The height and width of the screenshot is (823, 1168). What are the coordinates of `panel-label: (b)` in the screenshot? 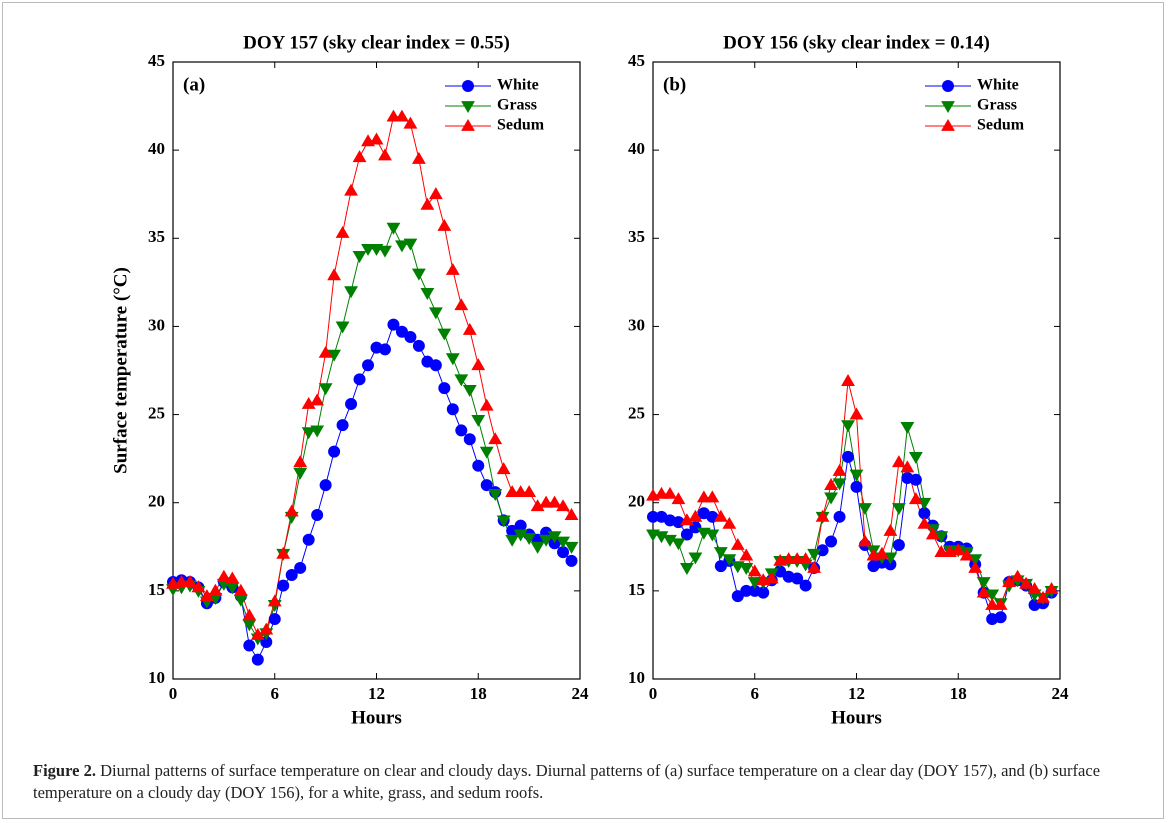 It's located at (674, 84).